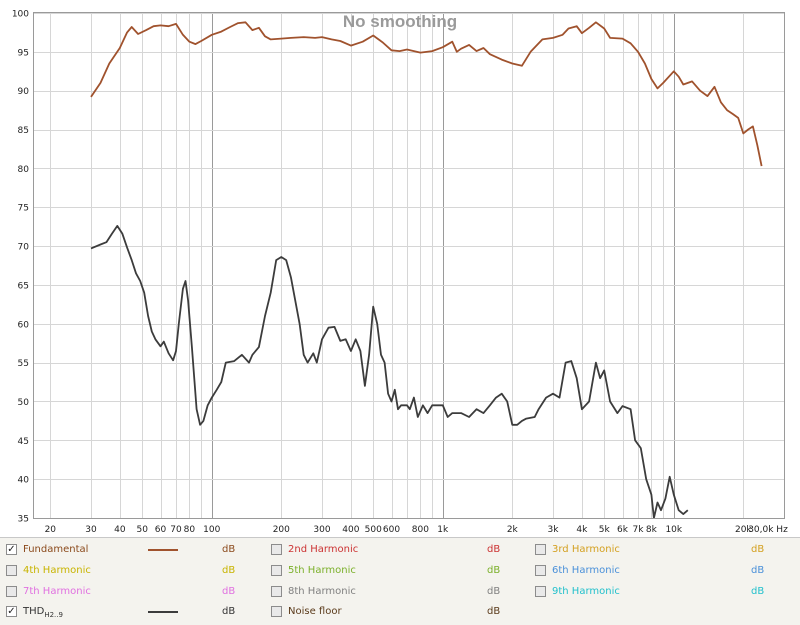  I want to click on legend-label-text: Noise floor, so click(315, 611).